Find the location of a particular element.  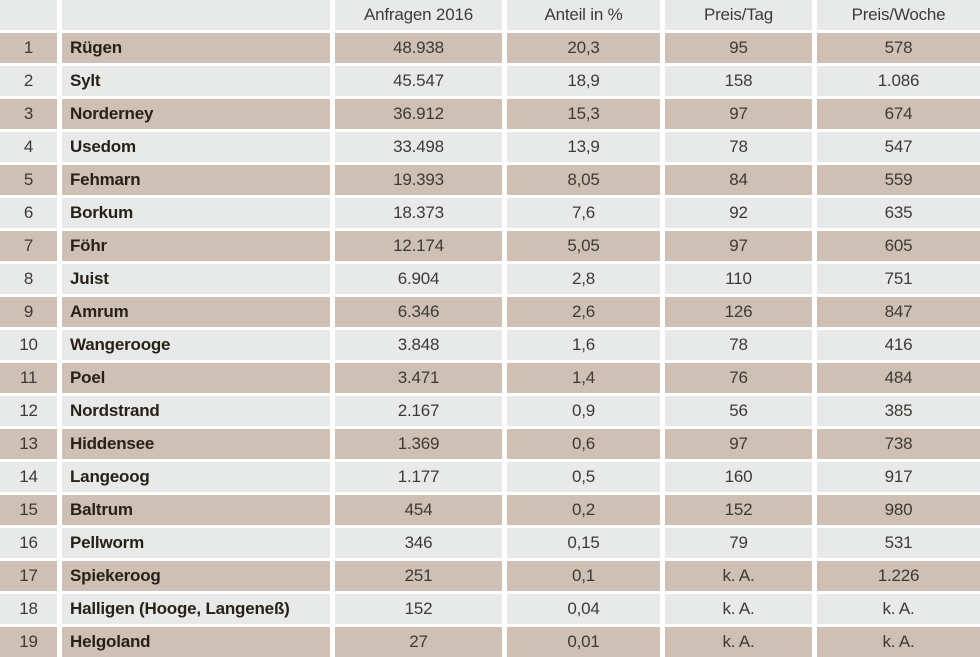

table-row: 7 Föhr 12.174 5,05 97 605 is located at coordinates (490, 246).